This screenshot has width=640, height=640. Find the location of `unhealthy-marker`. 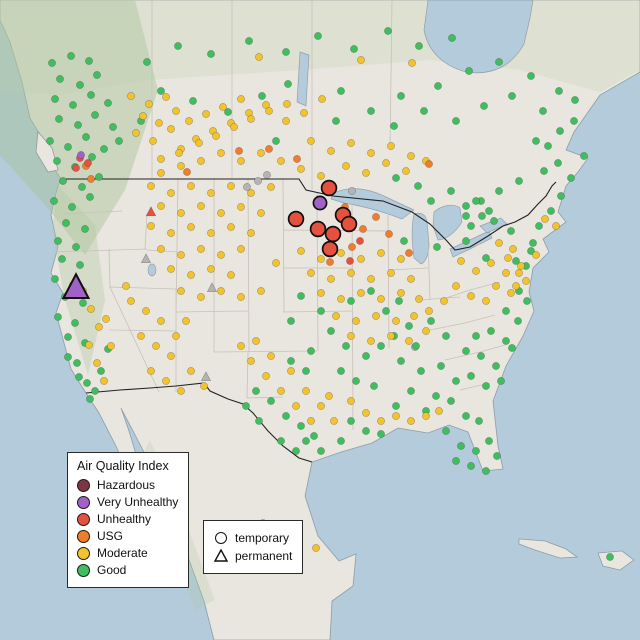

unhealthy-marker is located at coordinates (76, 168).